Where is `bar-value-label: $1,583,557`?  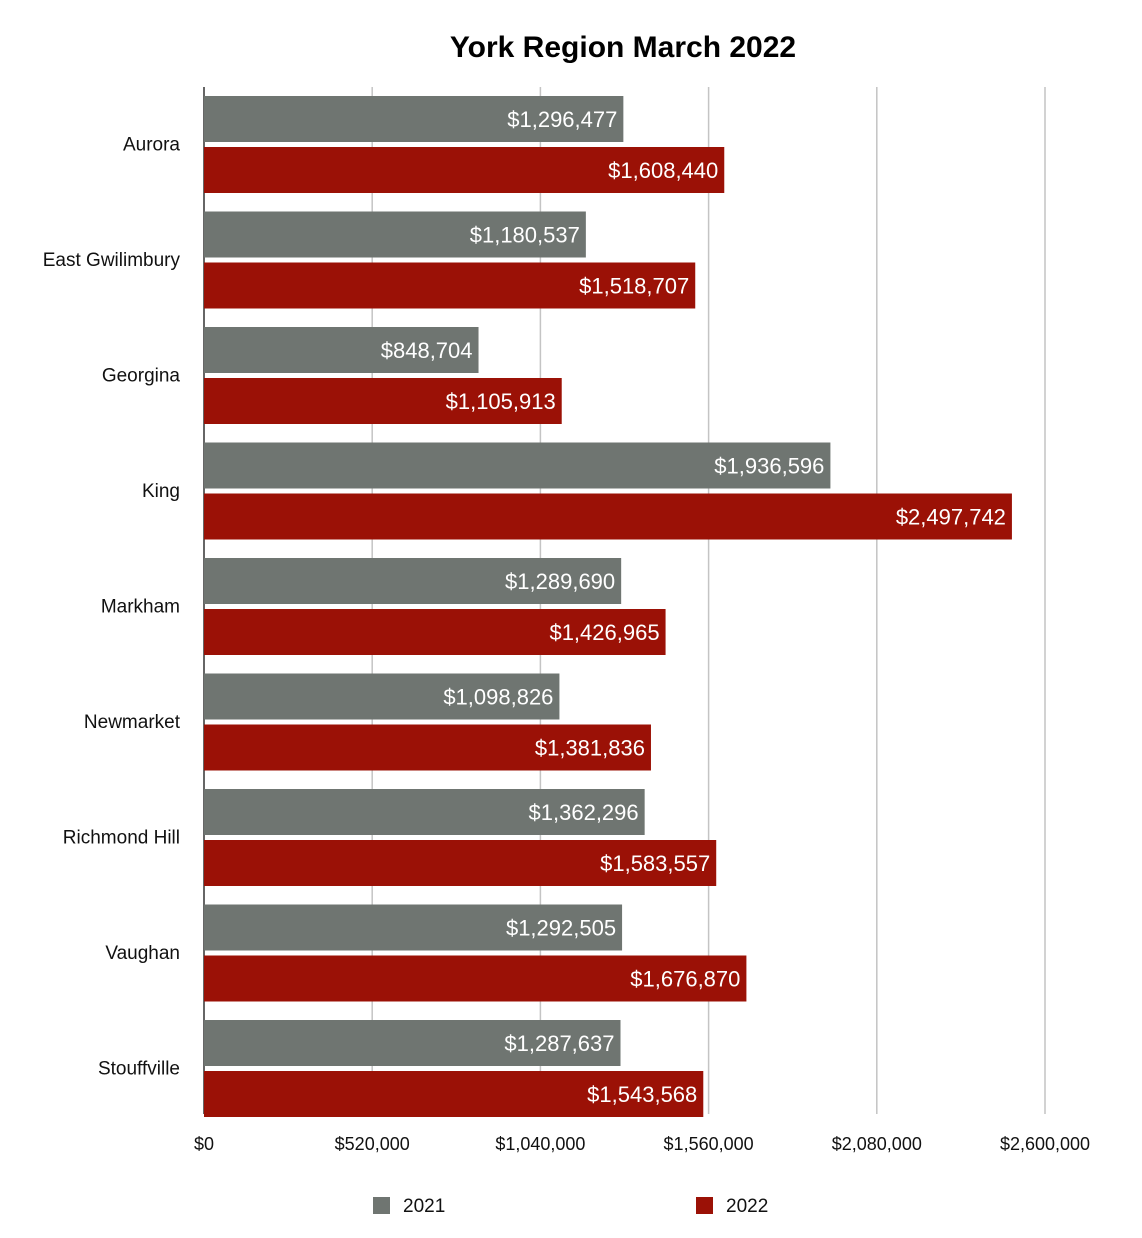
bar-value-label: $1,583,557 is located at coordinates (655, 863).